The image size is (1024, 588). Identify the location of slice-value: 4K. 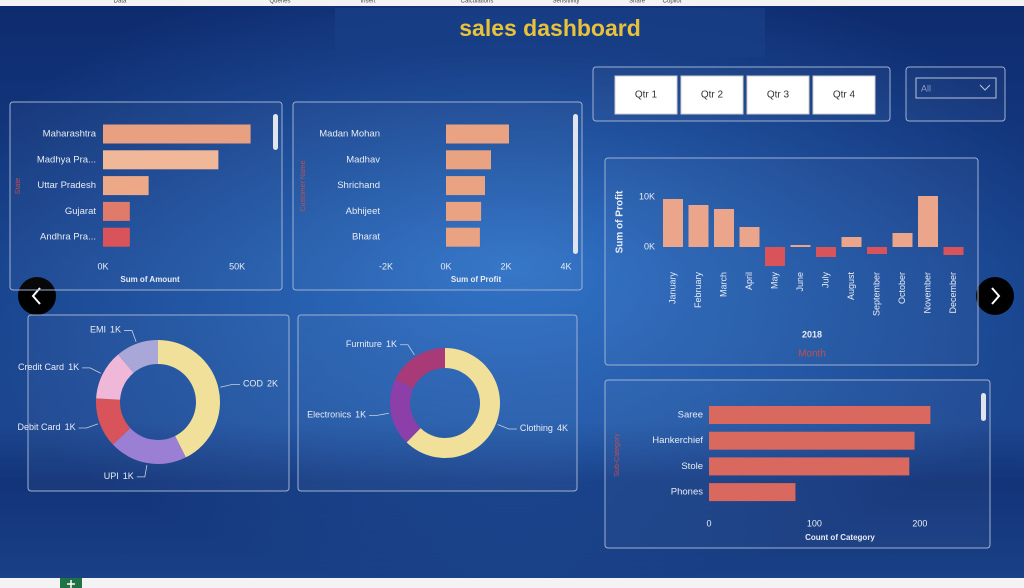
(562, 428).